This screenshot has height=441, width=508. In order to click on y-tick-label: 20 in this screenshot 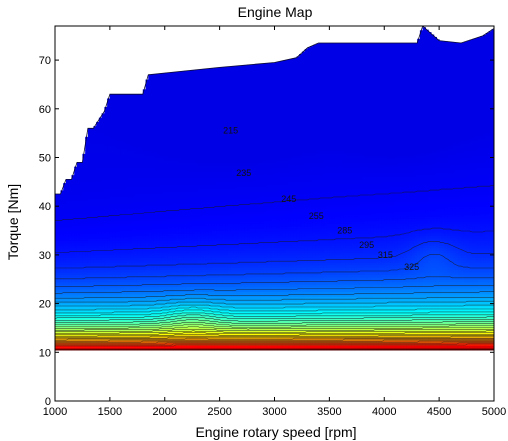, I will do `click(45, 305)`.